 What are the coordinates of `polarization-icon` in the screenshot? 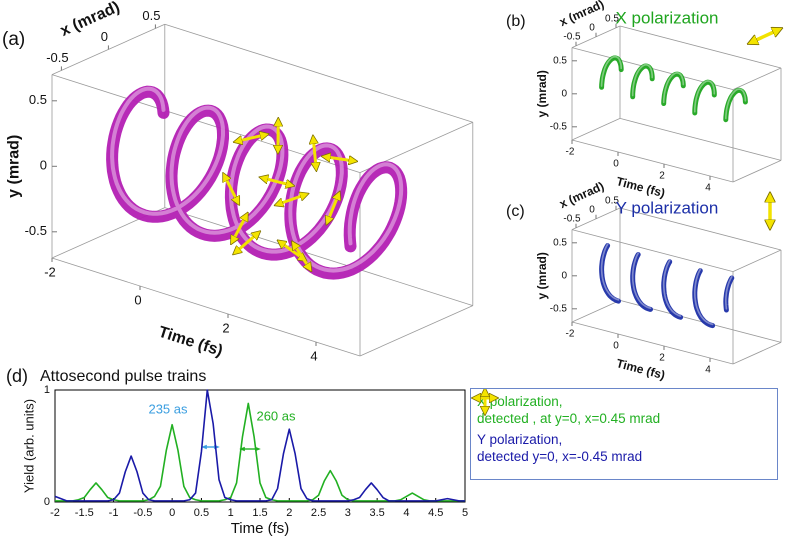 It's located at (765, 36).